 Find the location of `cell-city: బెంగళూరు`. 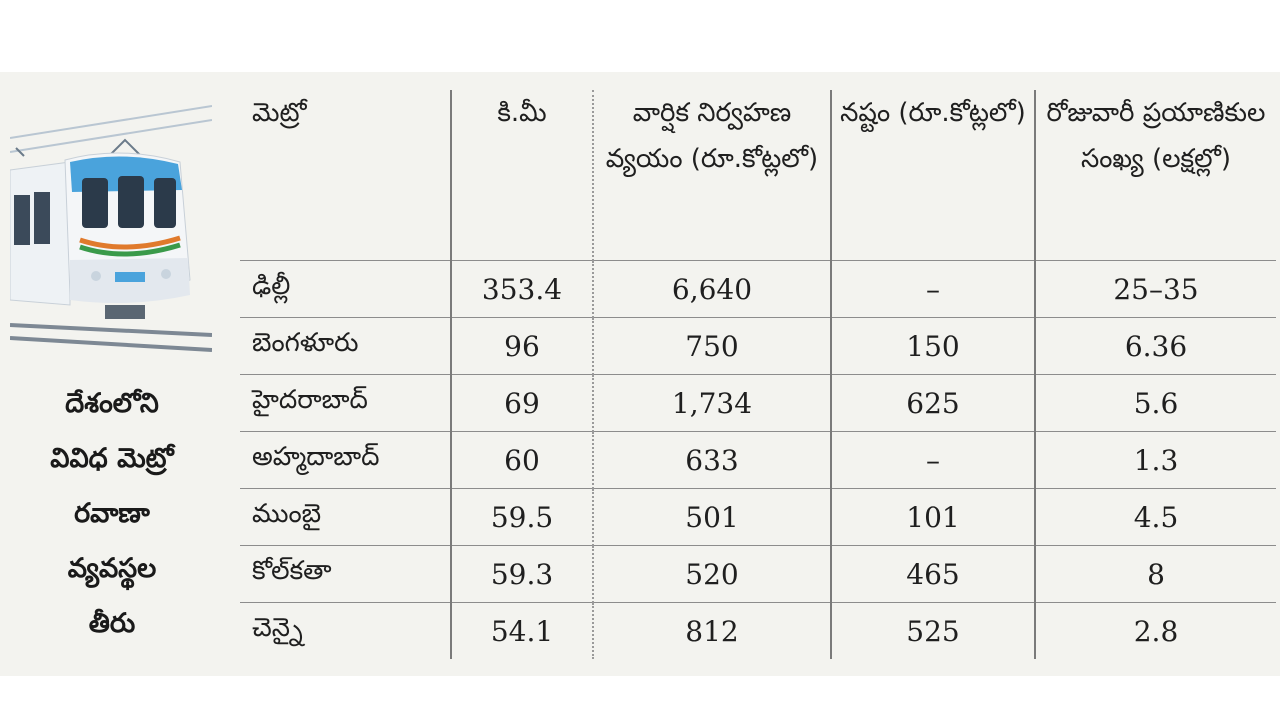

cell-city: బెంగళూరు is located at coordinates (345, 346).